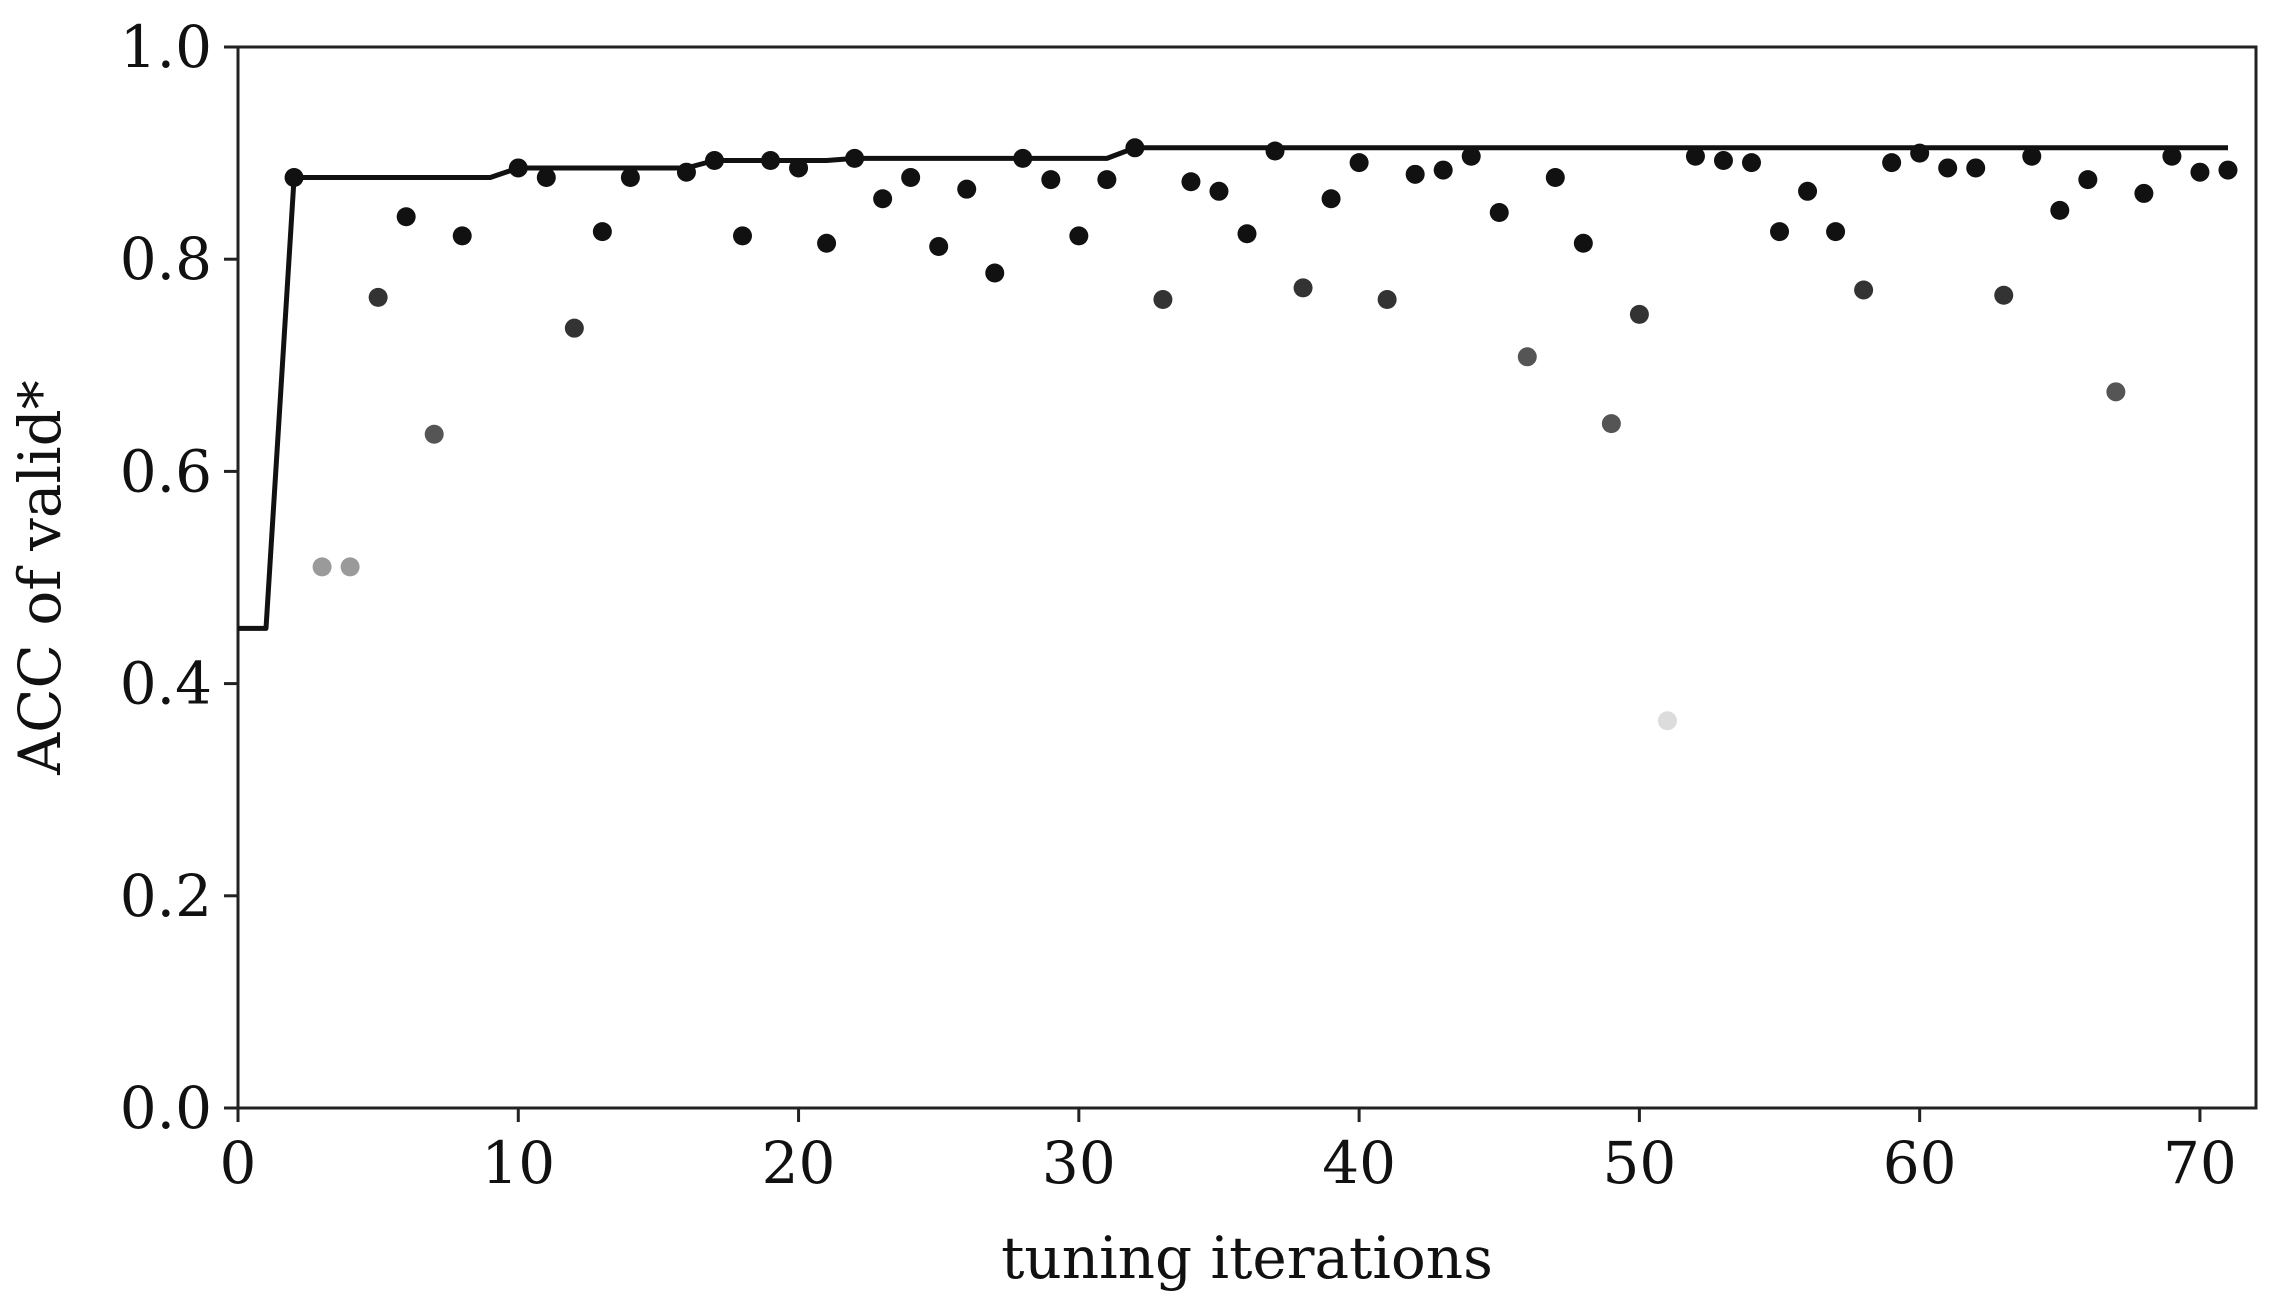  What do you see at coordinates (799, 1163) in the screenshot?
I see `x-tick-label: 20` at bounding box center [799, 1163].